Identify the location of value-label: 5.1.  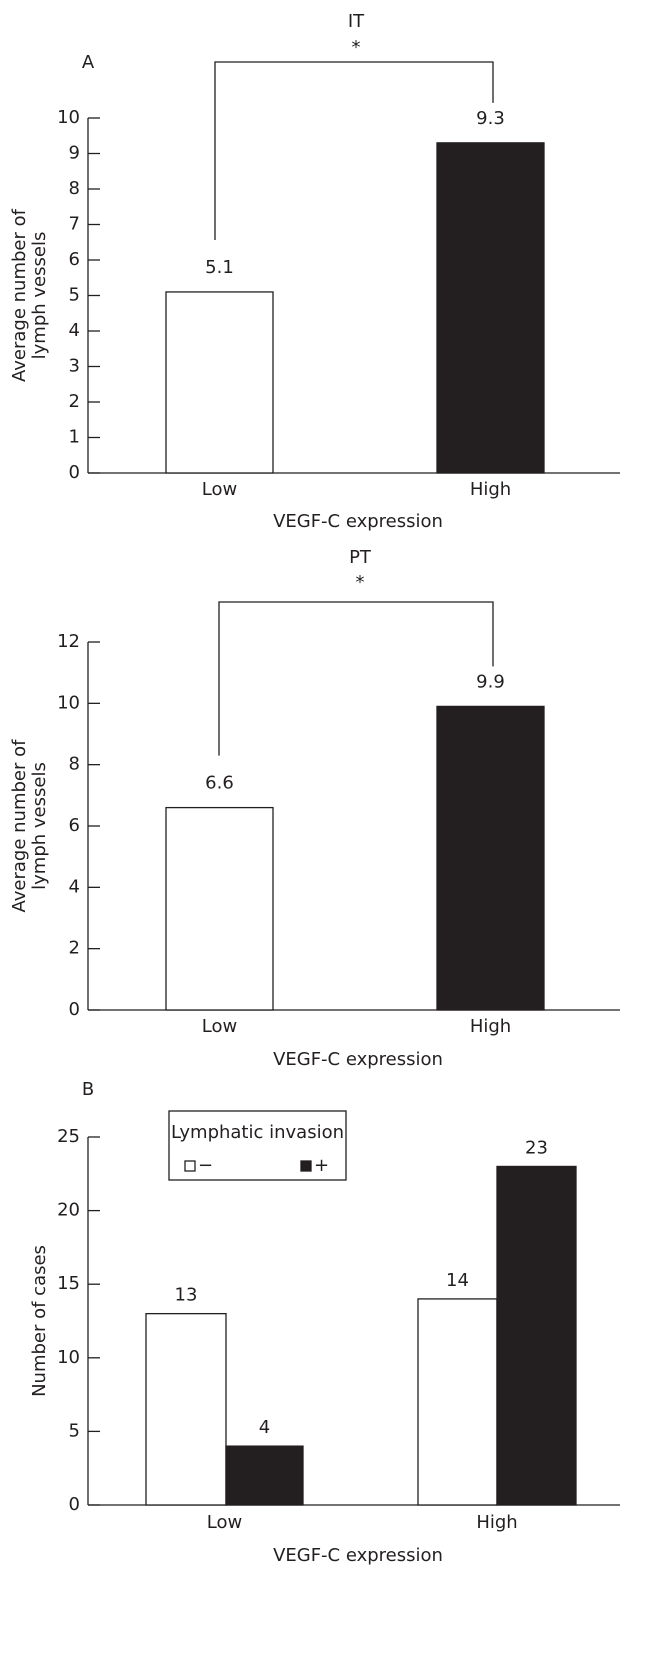
(219, 267).